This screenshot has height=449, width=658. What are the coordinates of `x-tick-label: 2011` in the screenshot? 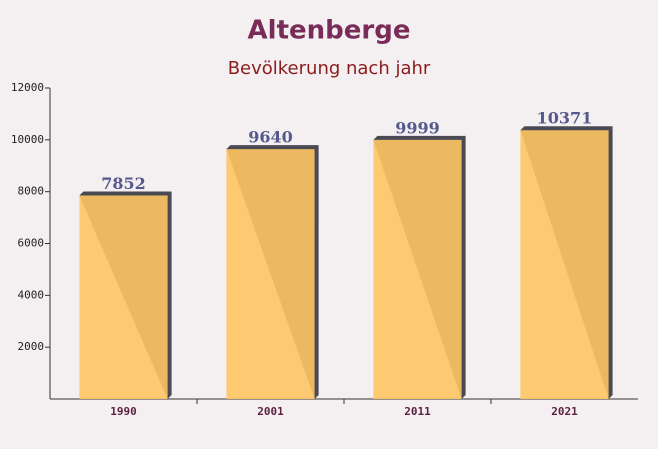 It's located at (417, 411).